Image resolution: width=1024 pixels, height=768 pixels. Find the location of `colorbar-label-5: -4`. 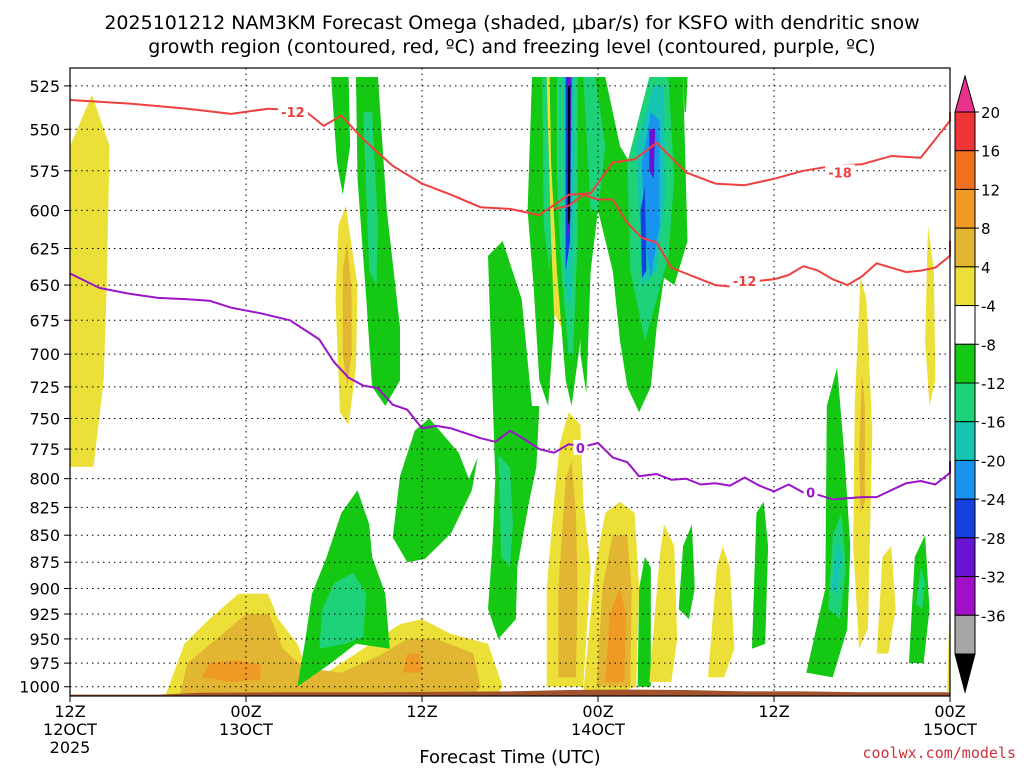

colorbar-label-5: -4 is located at coordinates (988, 307).